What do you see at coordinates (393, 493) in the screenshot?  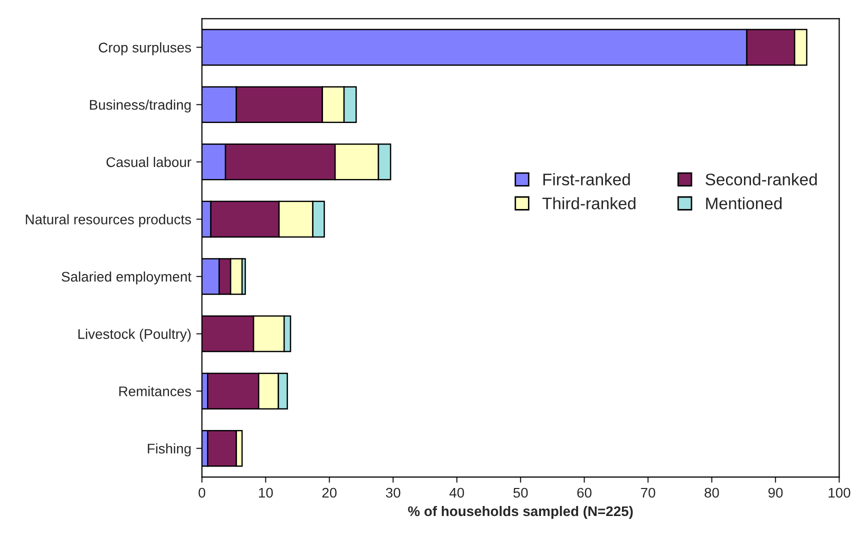 I see `x-tick-label: 30` at bounding box center [393, 493].